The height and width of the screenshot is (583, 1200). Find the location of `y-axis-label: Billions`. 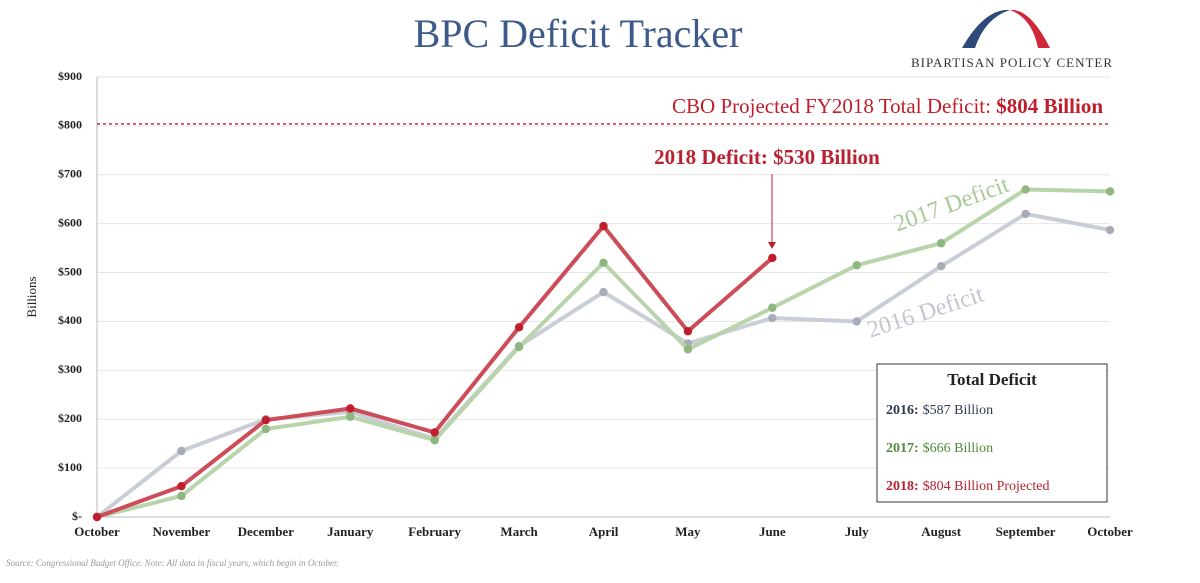

y-axis-label: Billions is located at coordinates (31, 296).